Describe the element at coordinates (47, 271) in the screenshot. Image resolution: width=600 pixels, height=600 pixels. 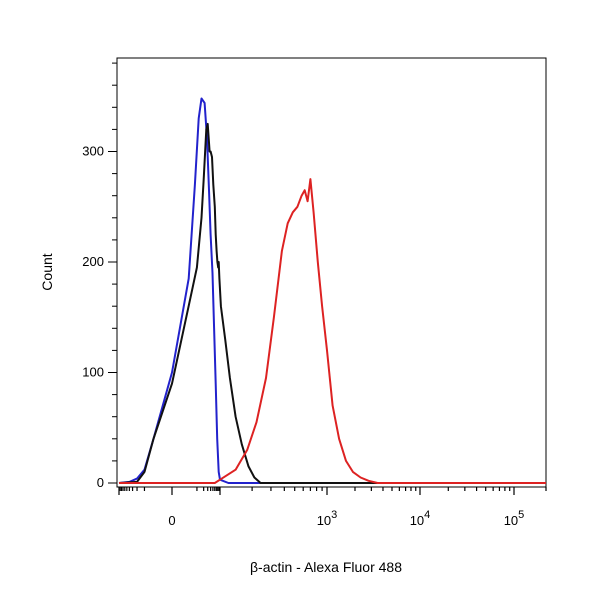
I see `y-axis-title: Count` at that location.